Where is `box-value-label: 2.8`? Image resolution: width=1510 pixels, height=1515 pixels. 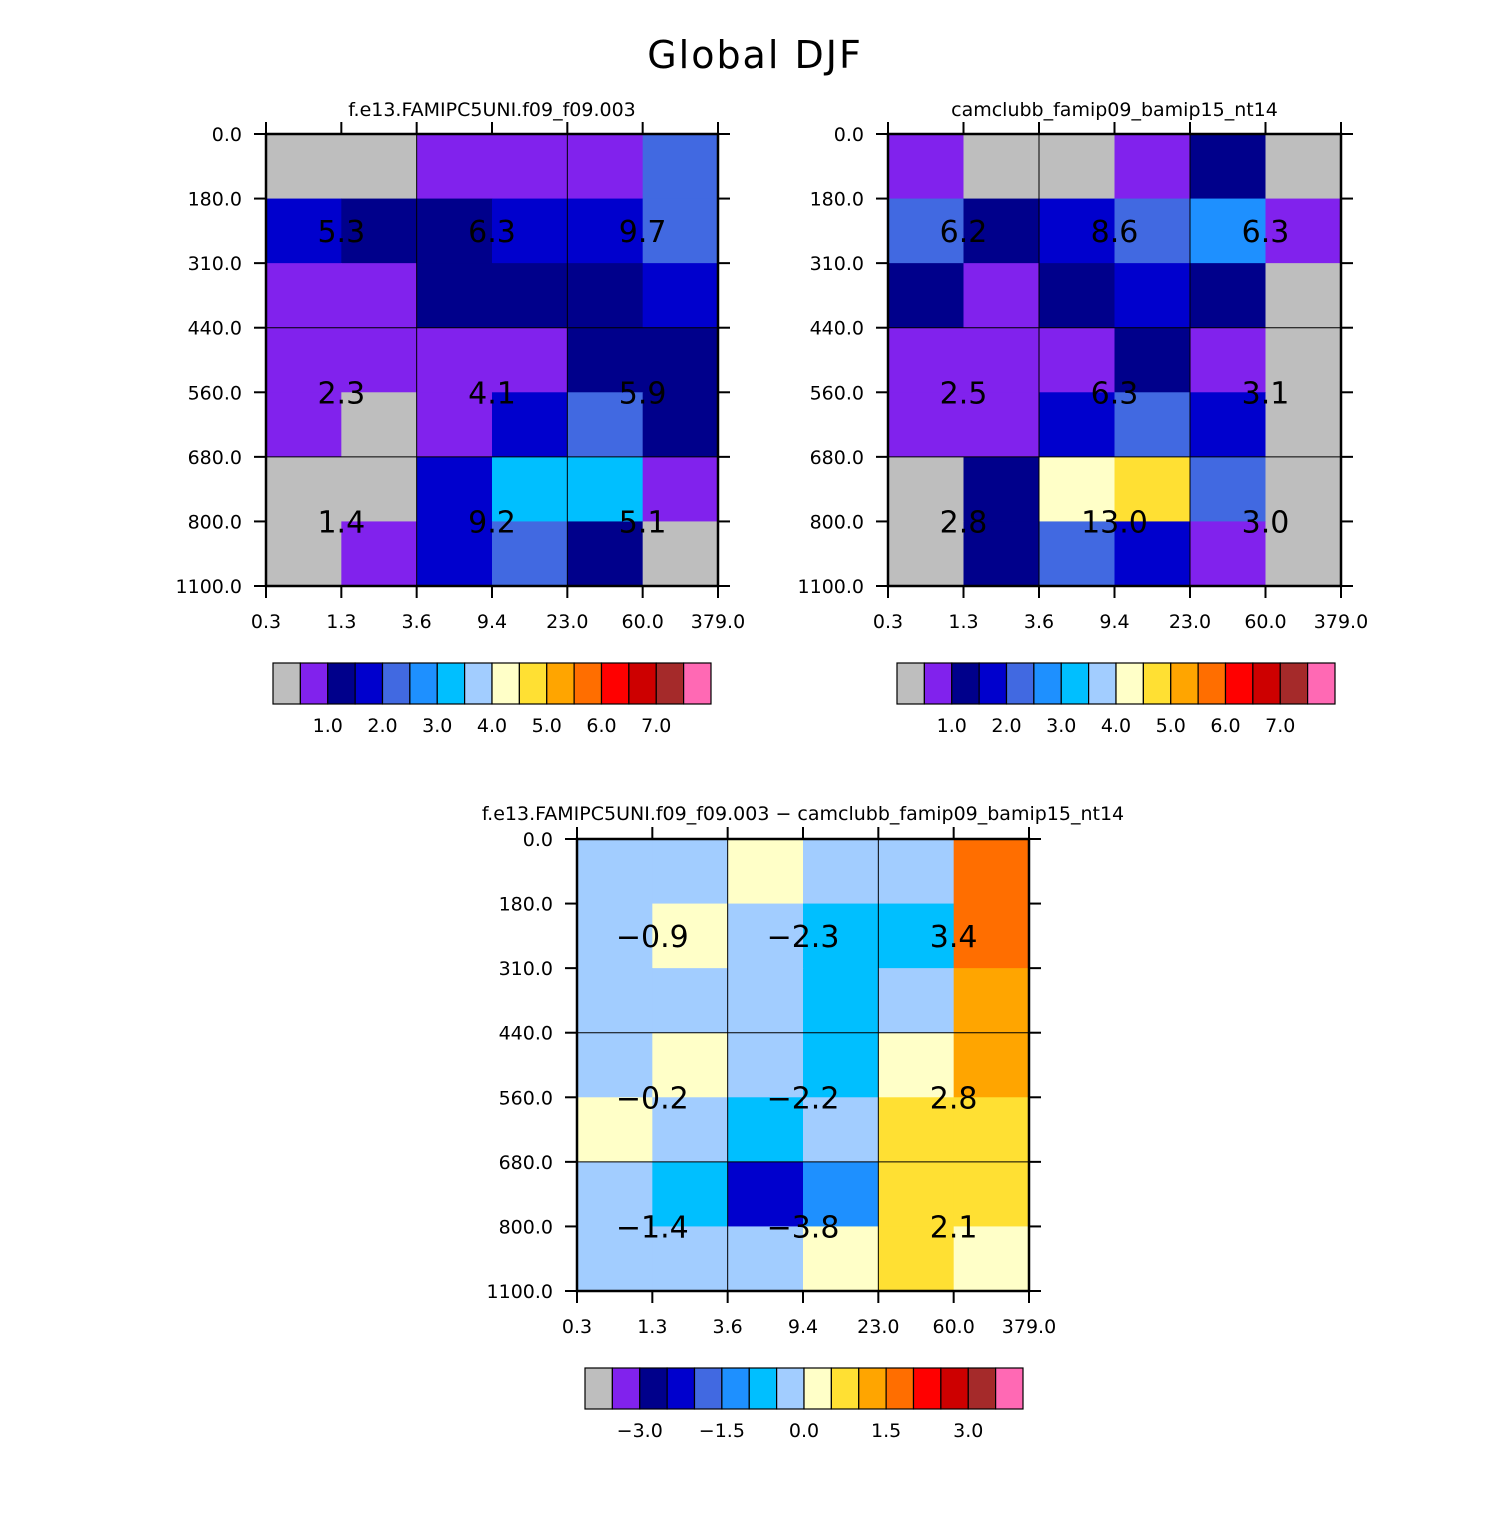 box-value-label: 2.8 is located at coordinates (964, 522).